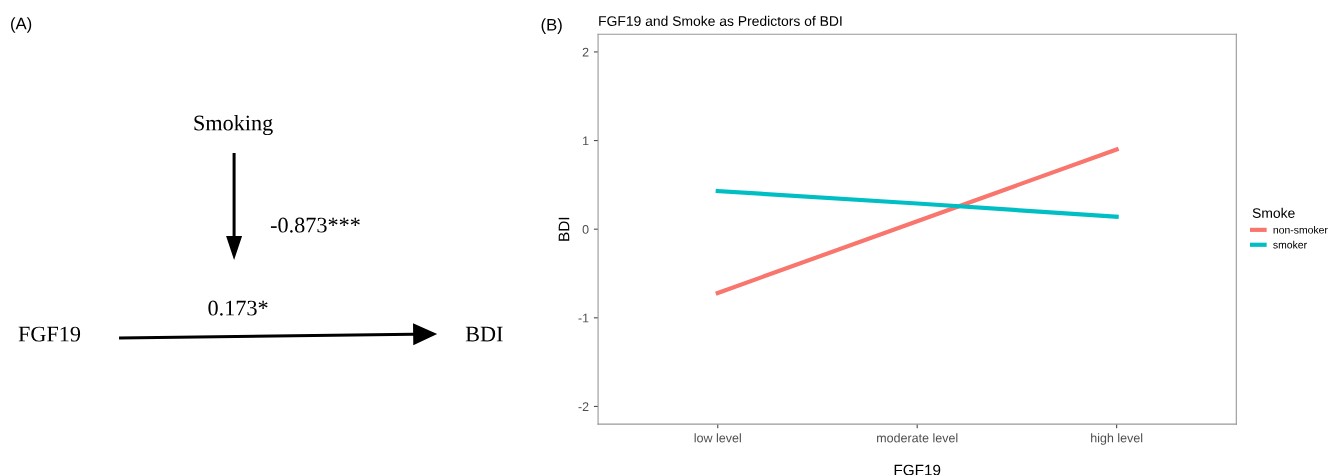 The image size is (1338, 475). I want to click on x-tick-label: moderate level, so click(917, 438).